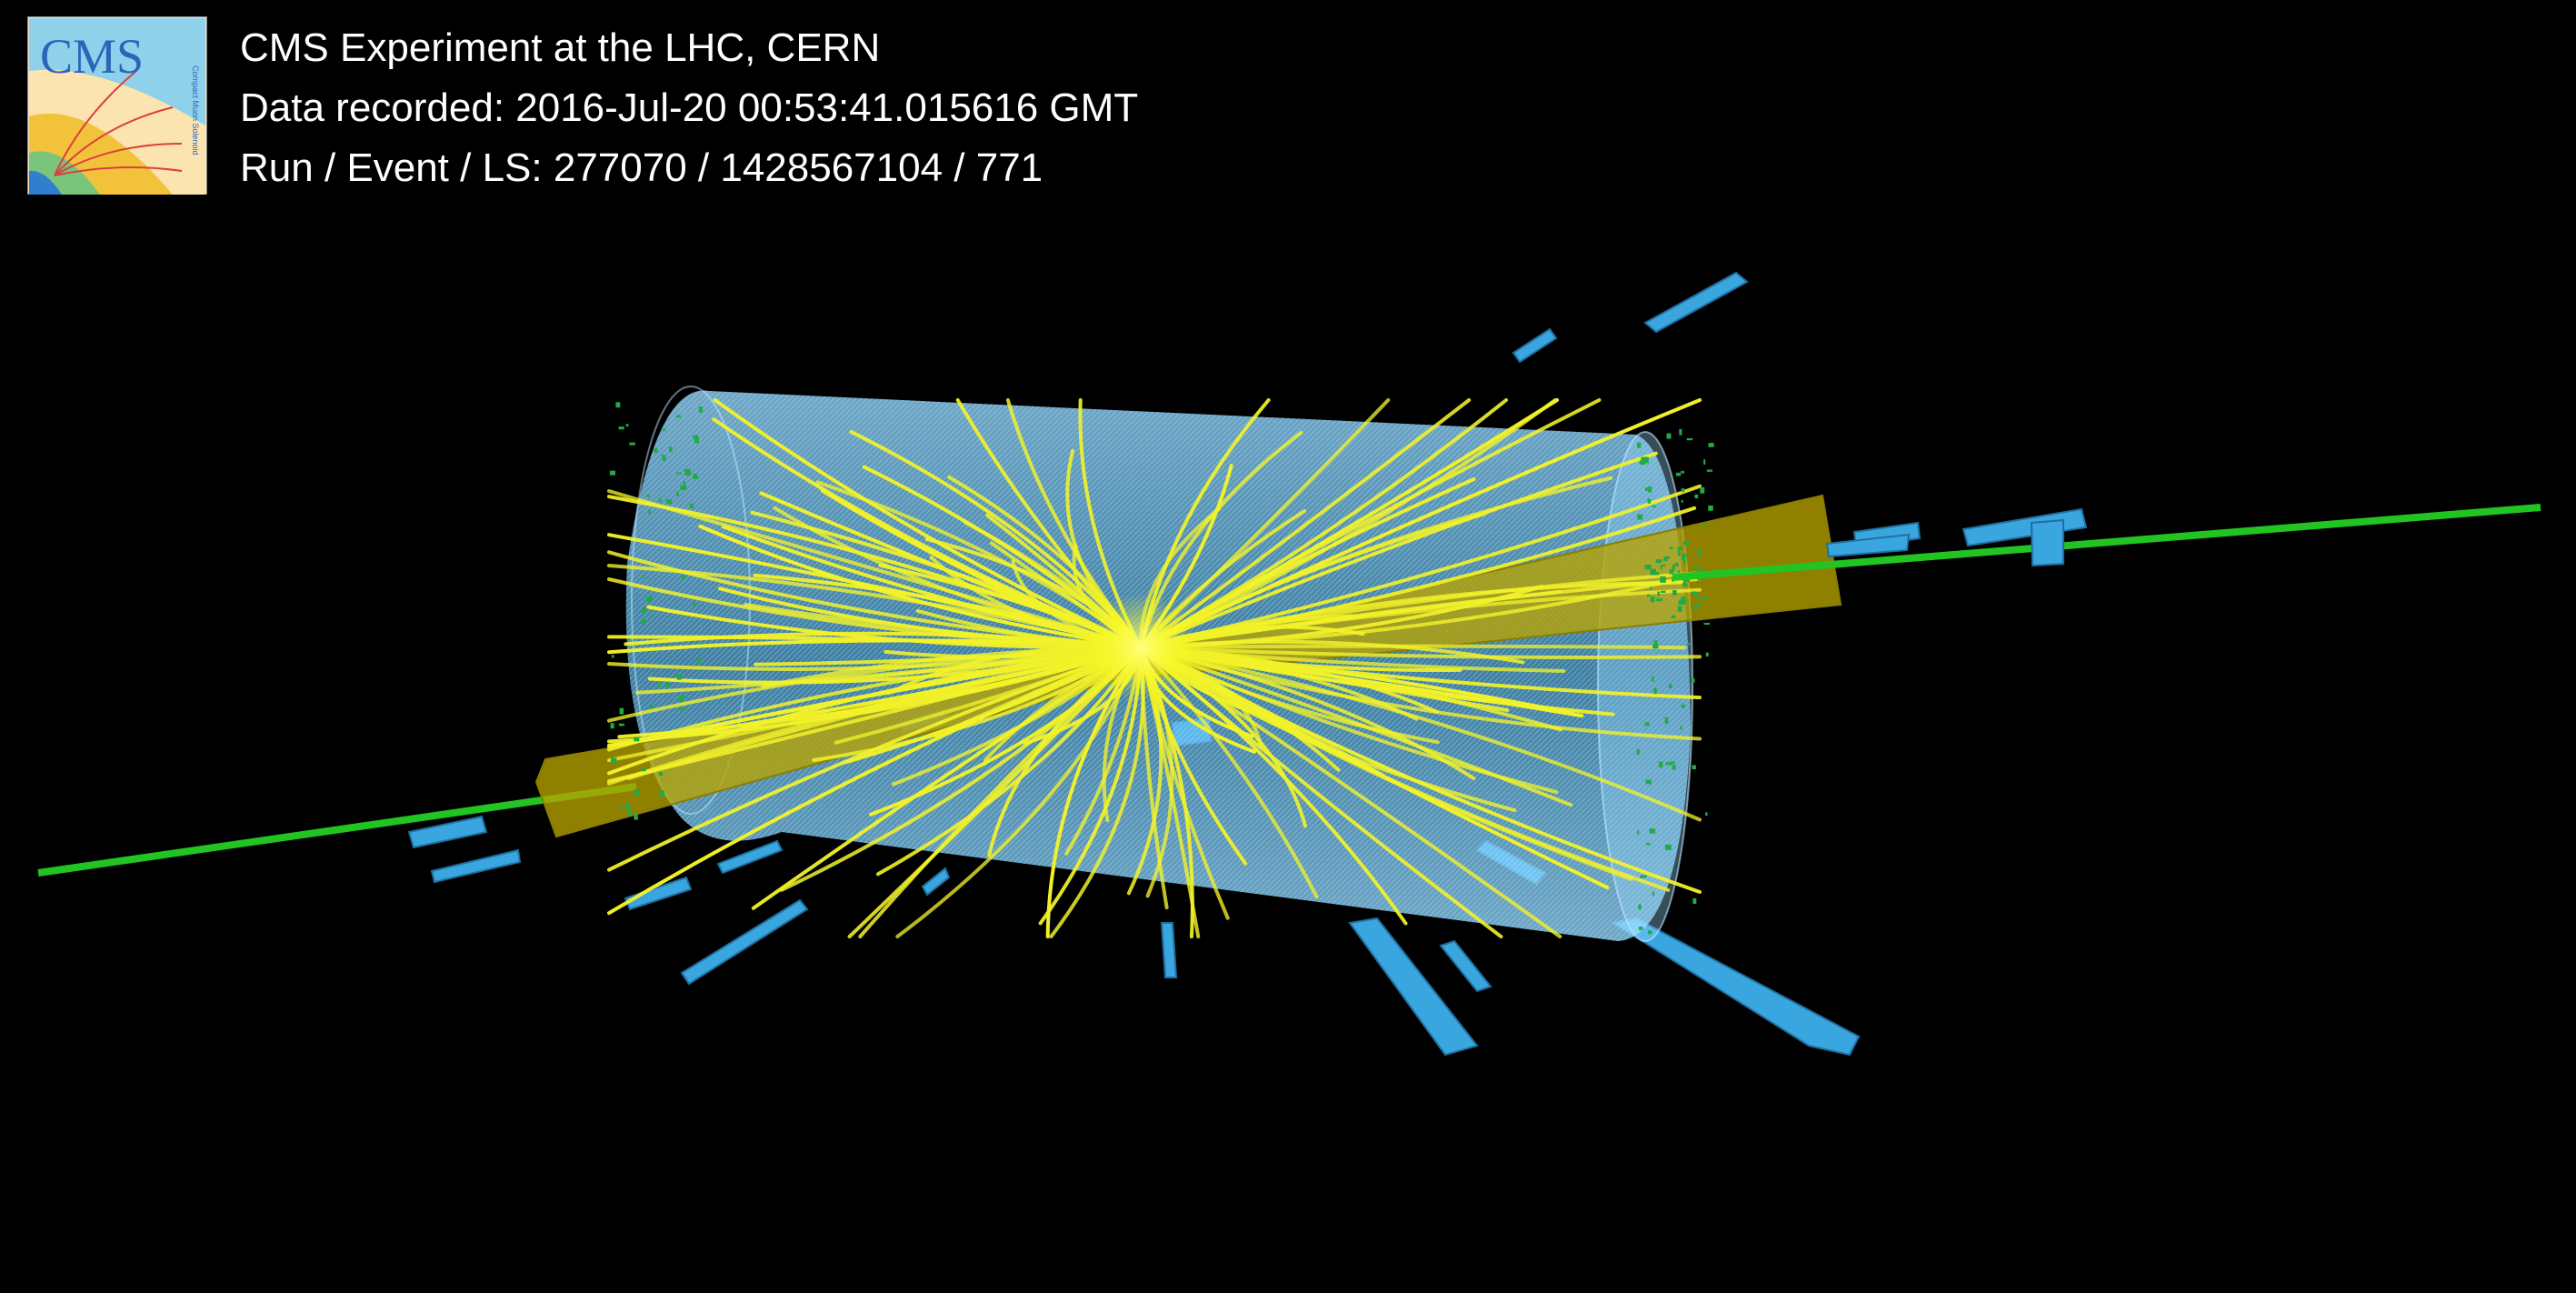  I want to click on cms-logo: CMS Compact Muon Solenoid, so click(117, 105).